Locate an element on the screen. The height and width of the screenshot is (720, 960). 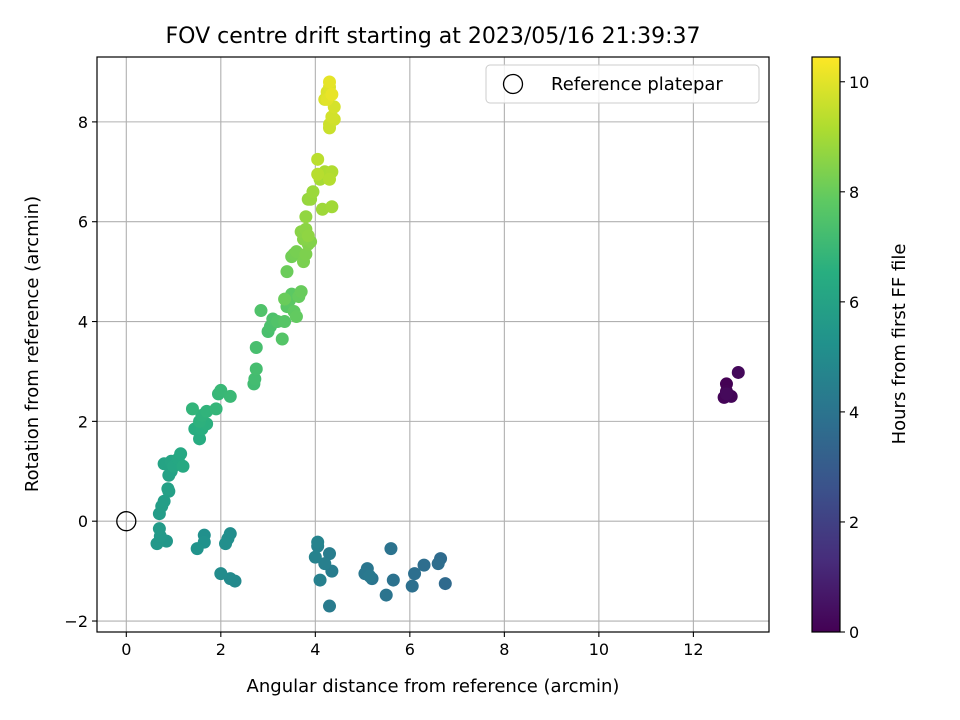
y-tick-label: 0 is located at coordinates (83, 521).